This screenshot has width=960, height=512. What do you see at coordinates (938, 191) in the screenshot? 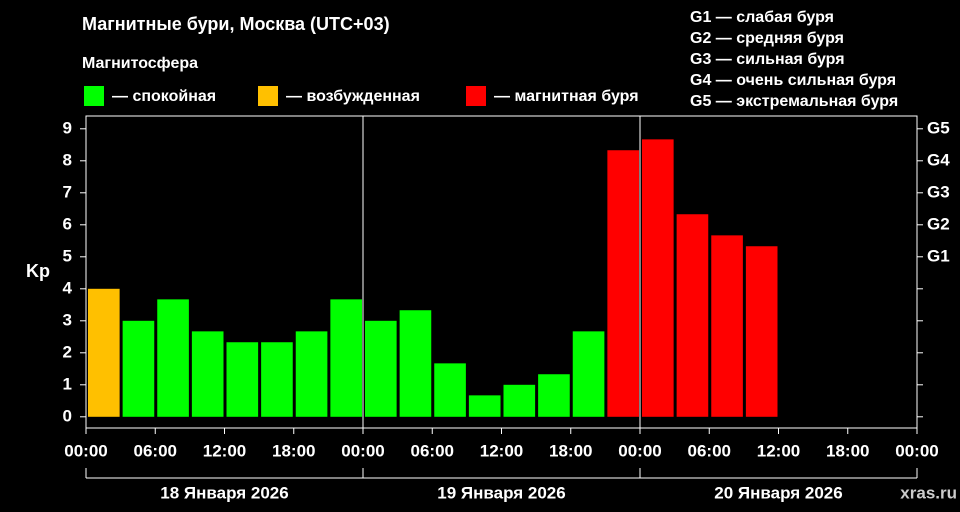
I see `y2-tick-label: G3` at bounding box center [938, 191].